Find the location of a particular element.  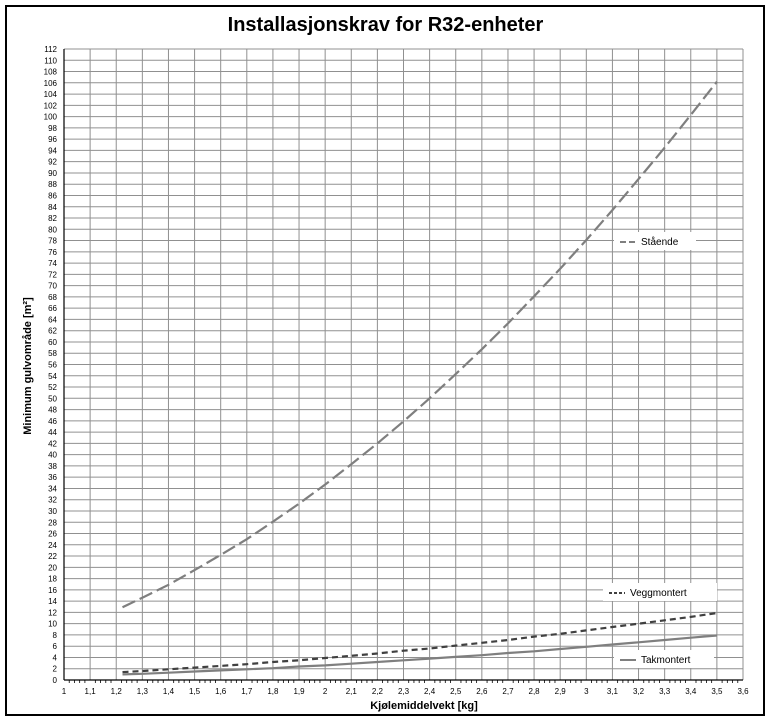

y-tick-label: 28 is located at coordinates (52, 522).